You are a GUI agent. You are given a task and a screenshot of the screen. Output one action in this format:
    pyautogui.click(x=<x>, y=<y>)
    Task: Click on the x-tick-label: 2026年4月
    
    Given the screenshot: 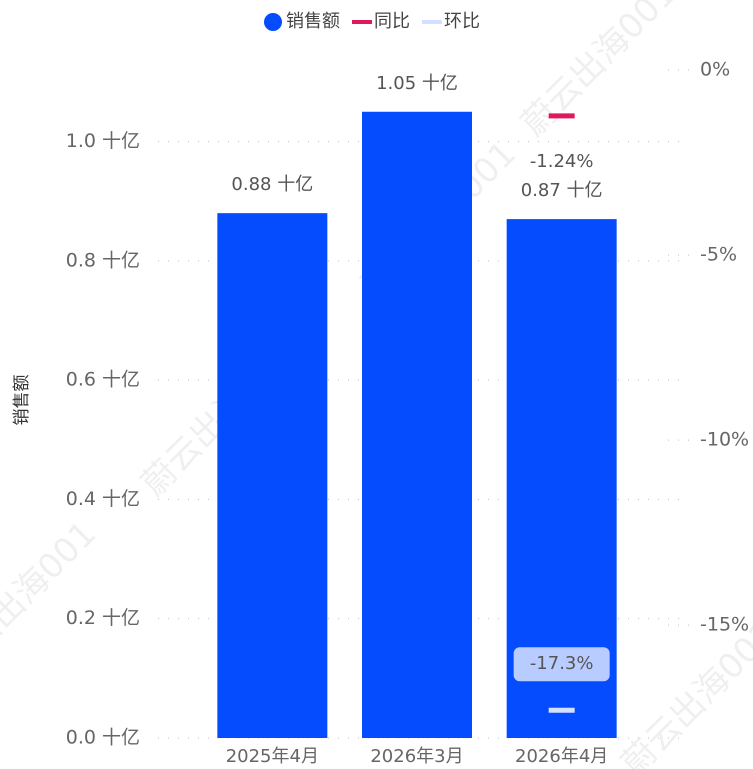 What is the action you would take?
    pyautogui.click(x=561, y=756)
    